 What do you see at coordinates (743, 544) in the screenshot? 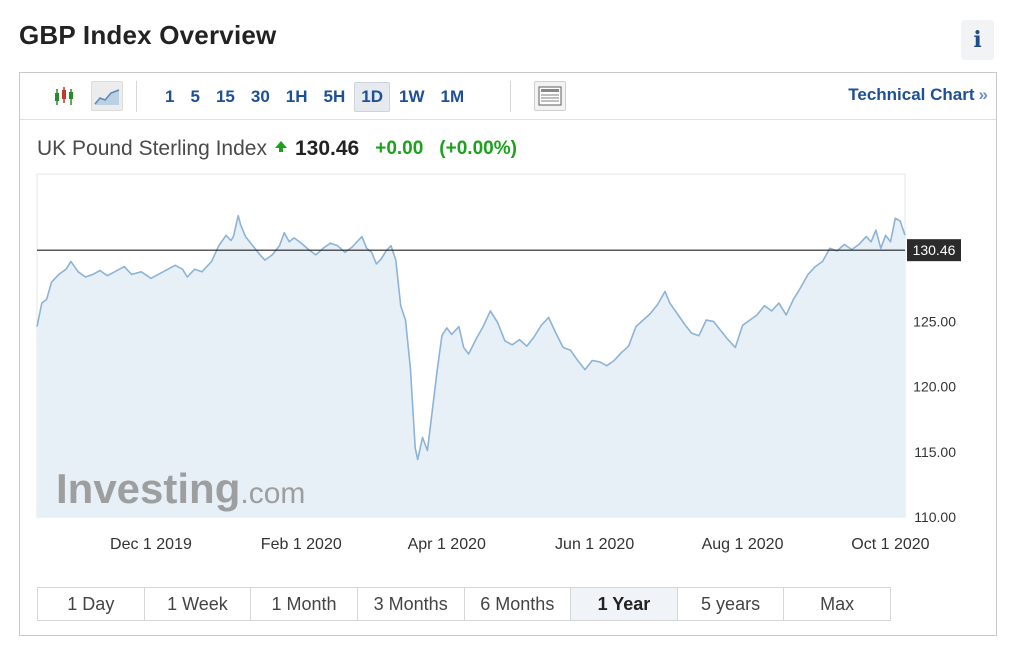
I see `x-tick-label: Aug 1 2020` at bounding box center [743, 544].